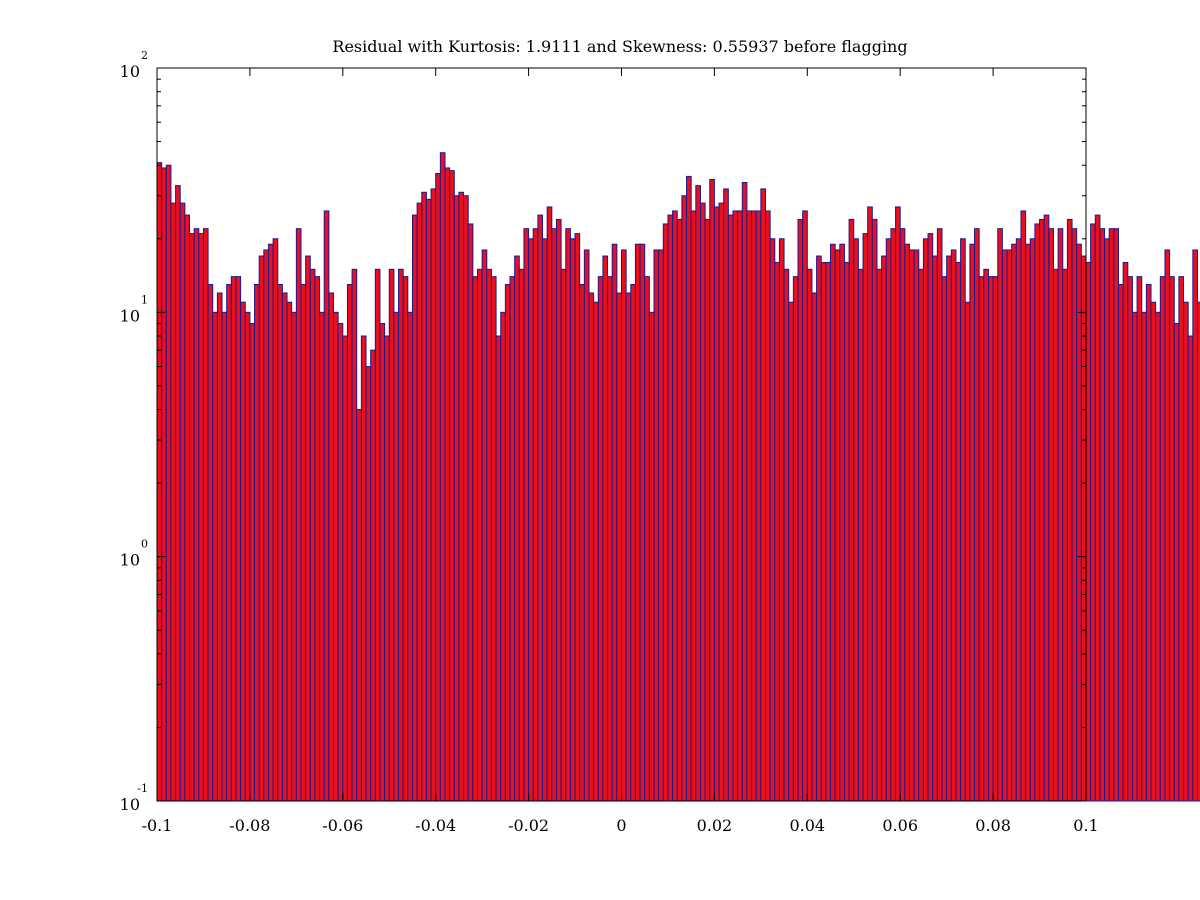  Describe the element at coordinates (807, 825) in the screenshot. I see `x-tick-label: 0.04` at that location.